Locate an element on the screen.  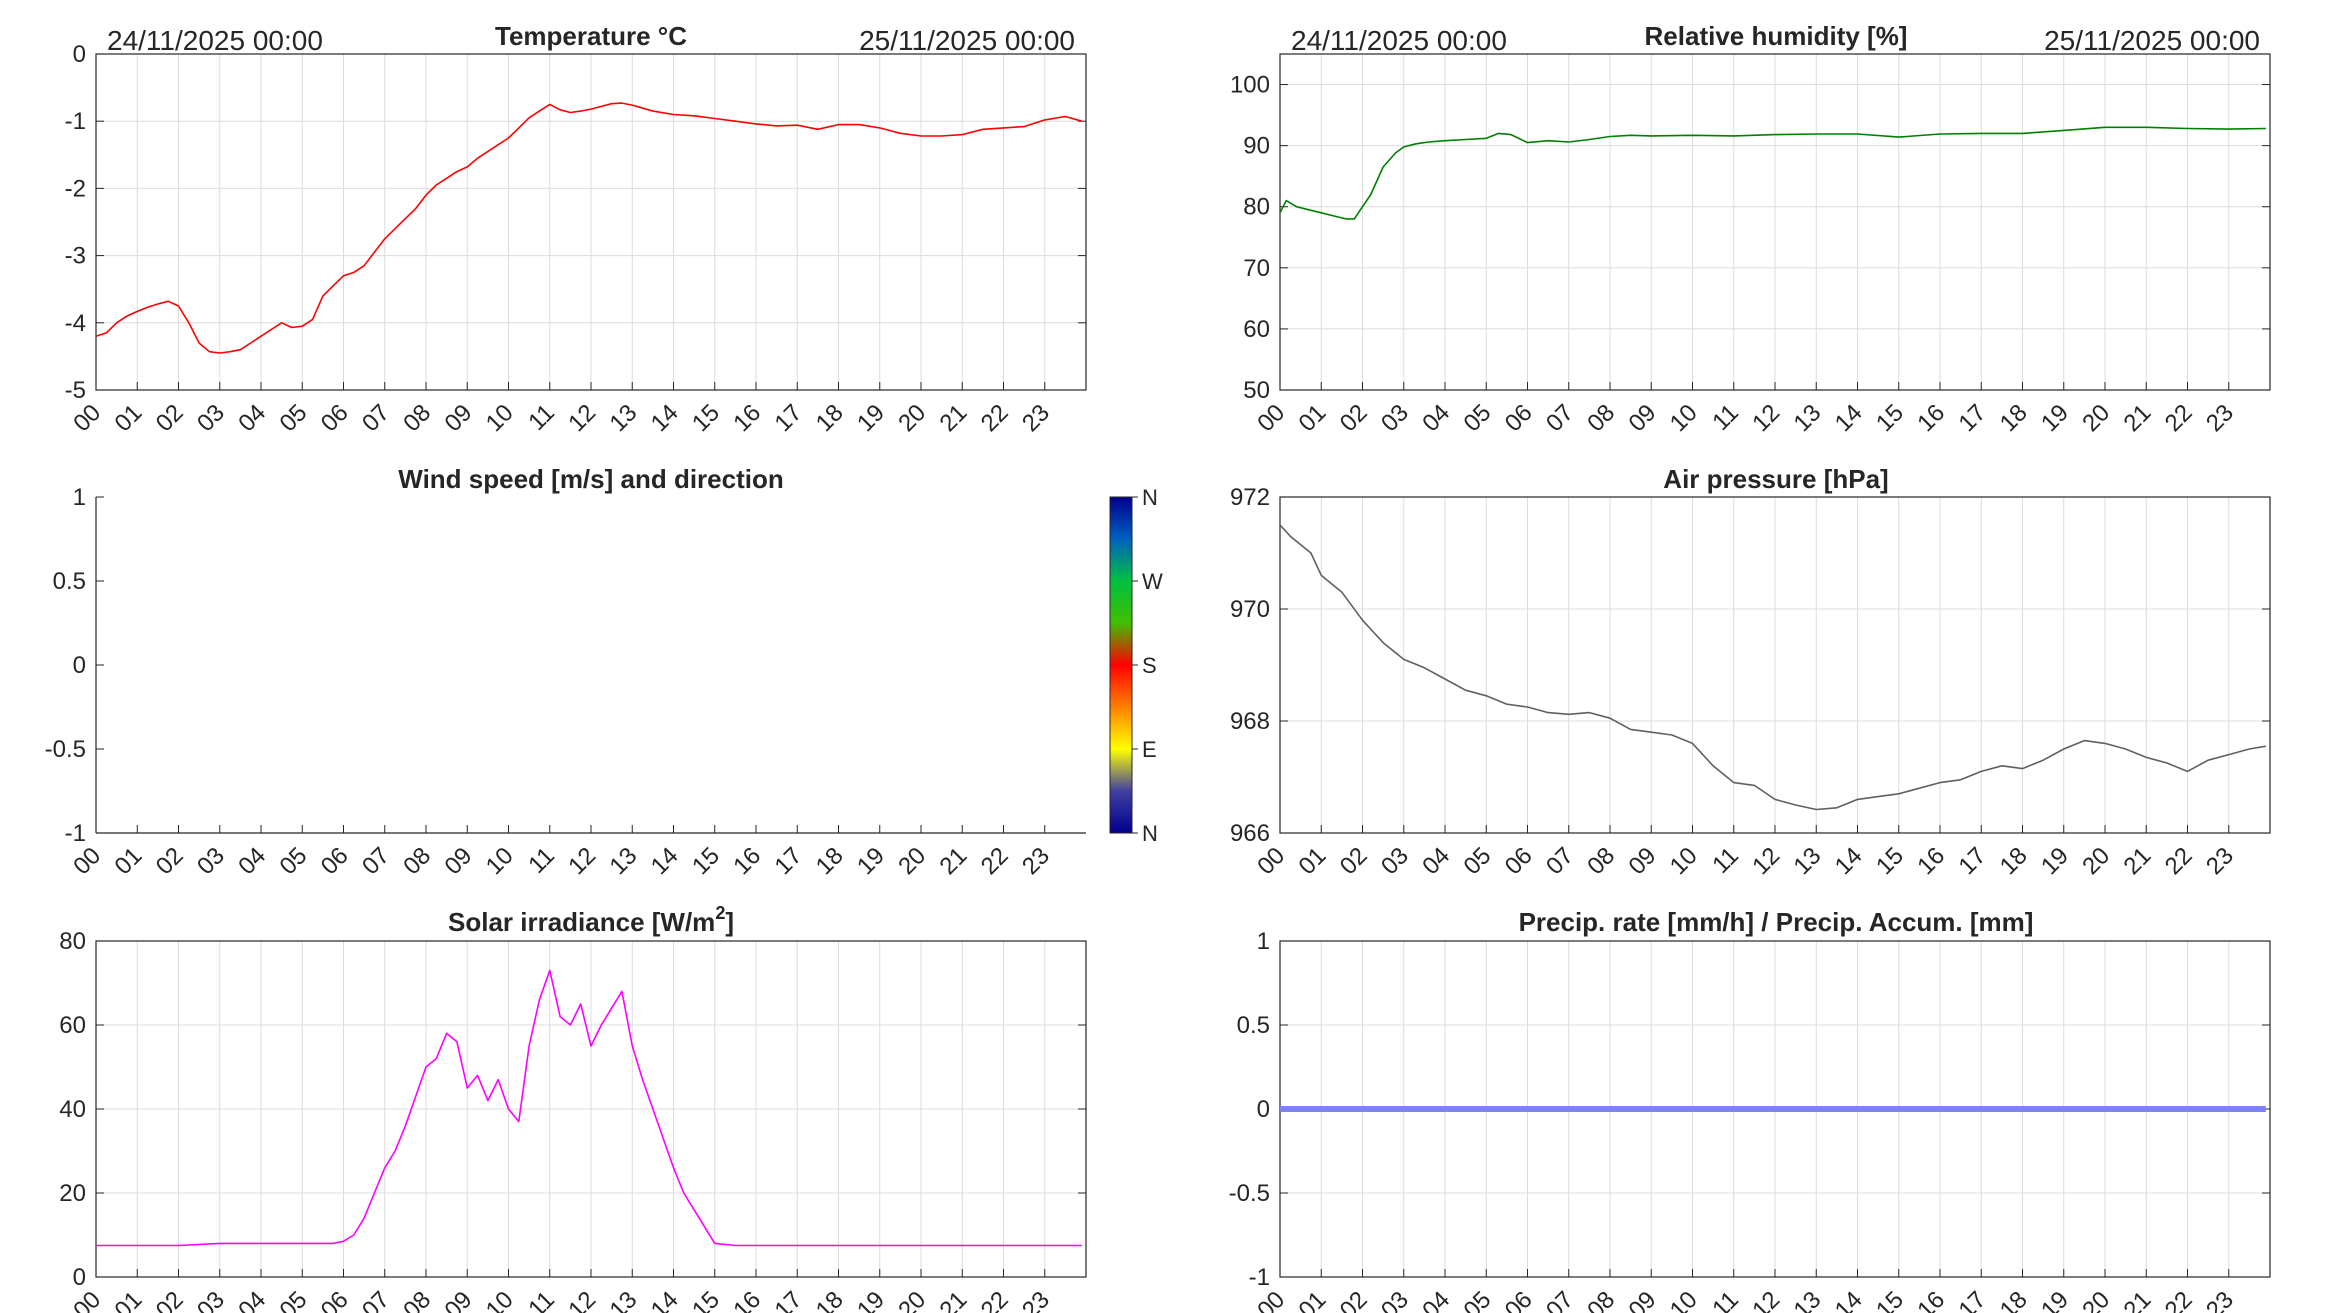
colorbar-gradient is located at coordinates (1121, 665).